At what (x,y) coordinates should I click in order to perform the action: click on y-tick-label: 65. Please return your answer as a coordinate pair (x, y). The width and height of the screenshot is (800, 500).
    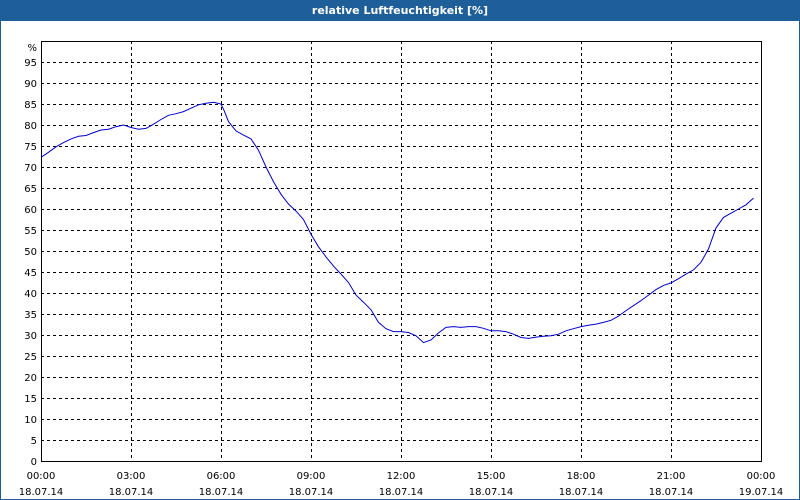
    Looking at the image, I should click on (30, 189).